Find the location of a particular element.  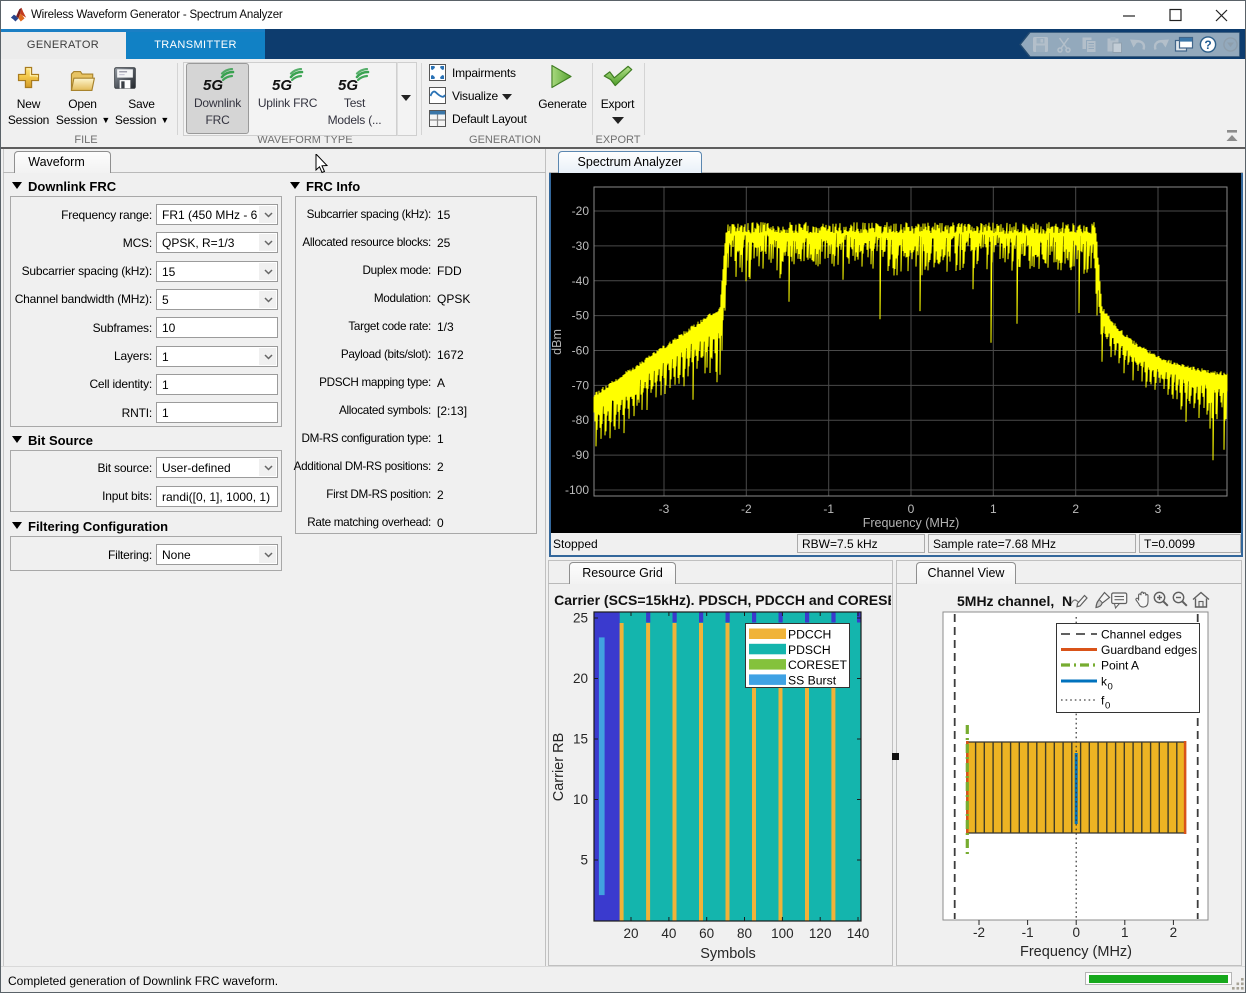

svg-text: Guardband edges is located at coordinates (1149, 650).